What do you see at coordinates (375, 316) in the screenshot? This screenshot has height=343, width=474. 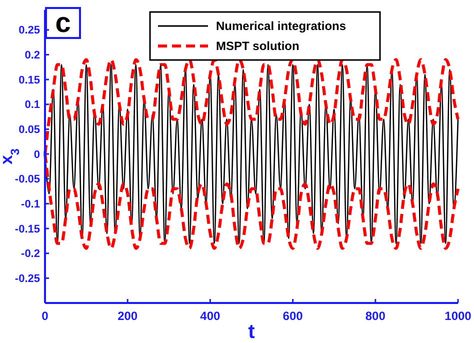 I see `x-tick-label: 800` at bounding box center [375, 316].